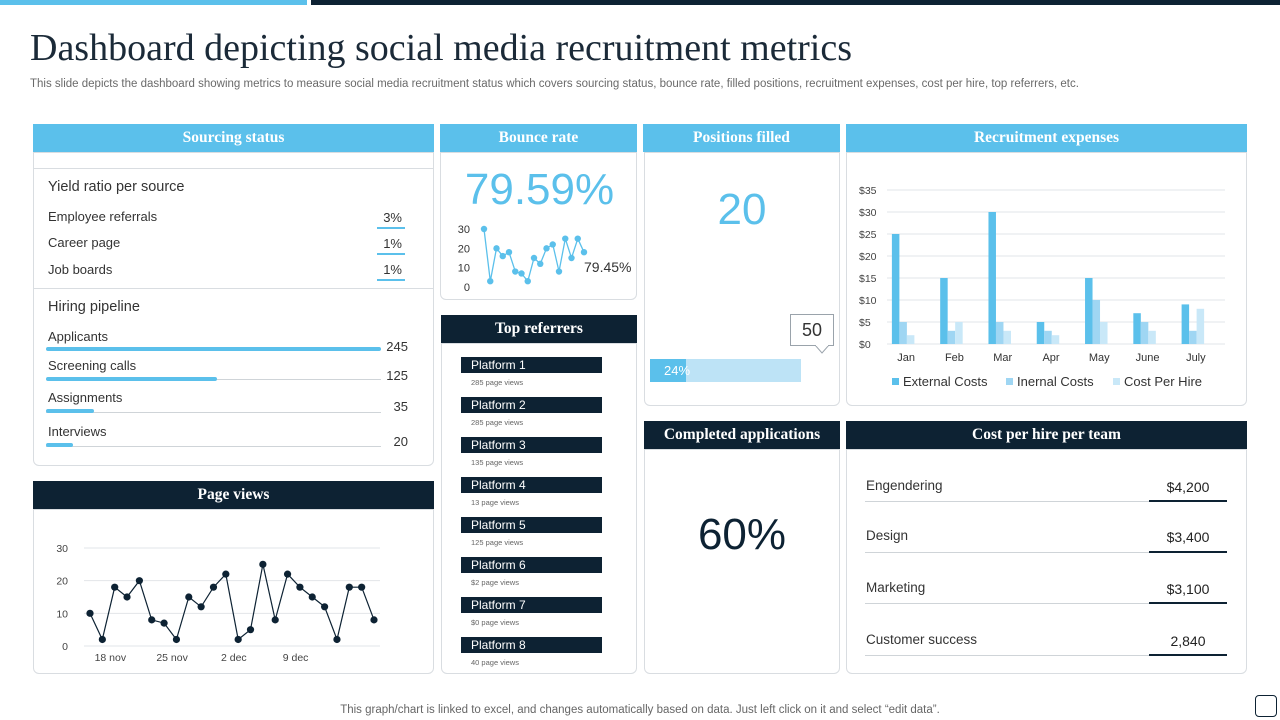  I want to click on yield-source-value: 3%, so click(392, 217).